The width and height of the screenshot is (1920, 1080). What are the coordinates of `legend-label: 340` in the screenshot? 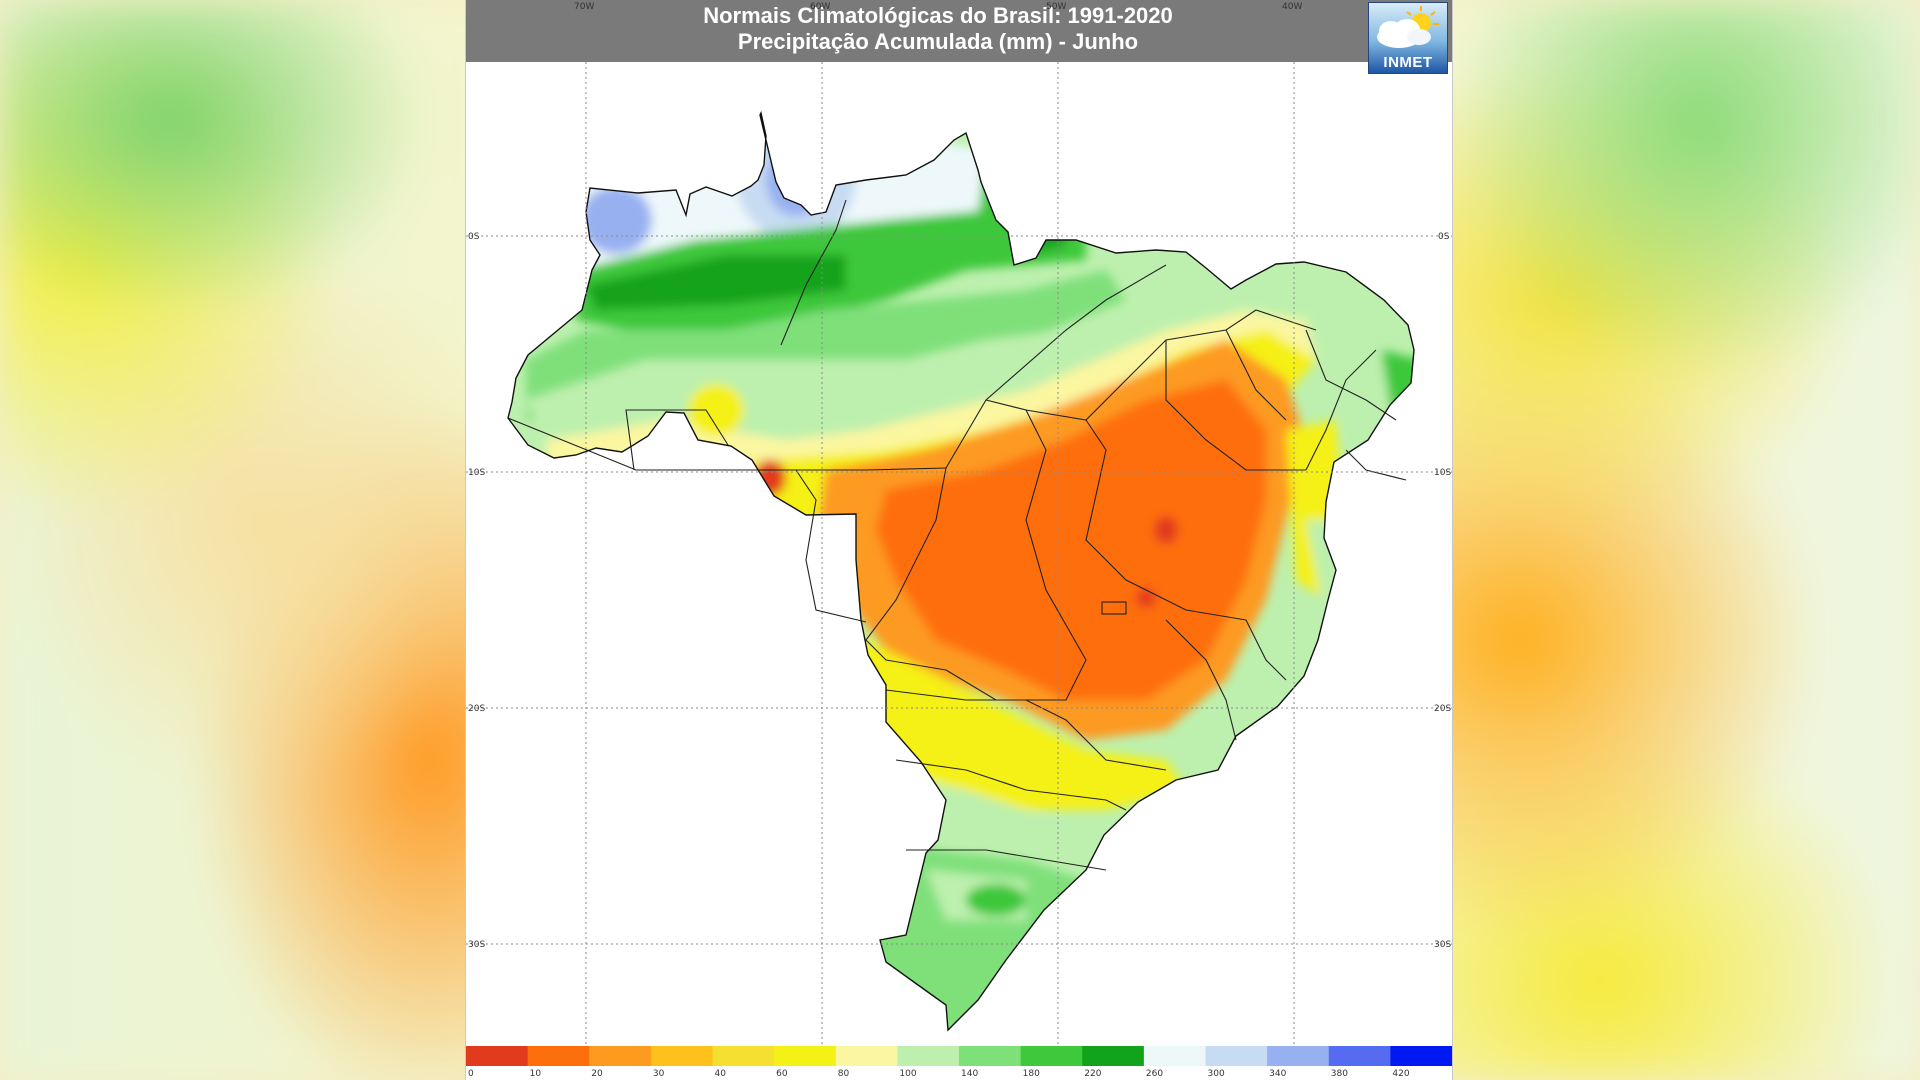 It's located at (1277, 1074).